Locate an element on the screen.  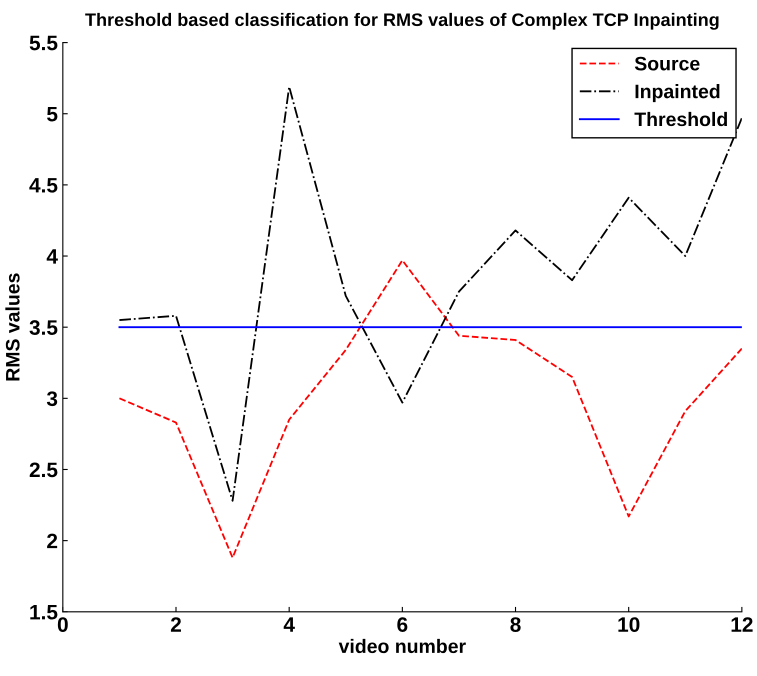
y-axis-title: RMS values is located at coordinates (12, 326).